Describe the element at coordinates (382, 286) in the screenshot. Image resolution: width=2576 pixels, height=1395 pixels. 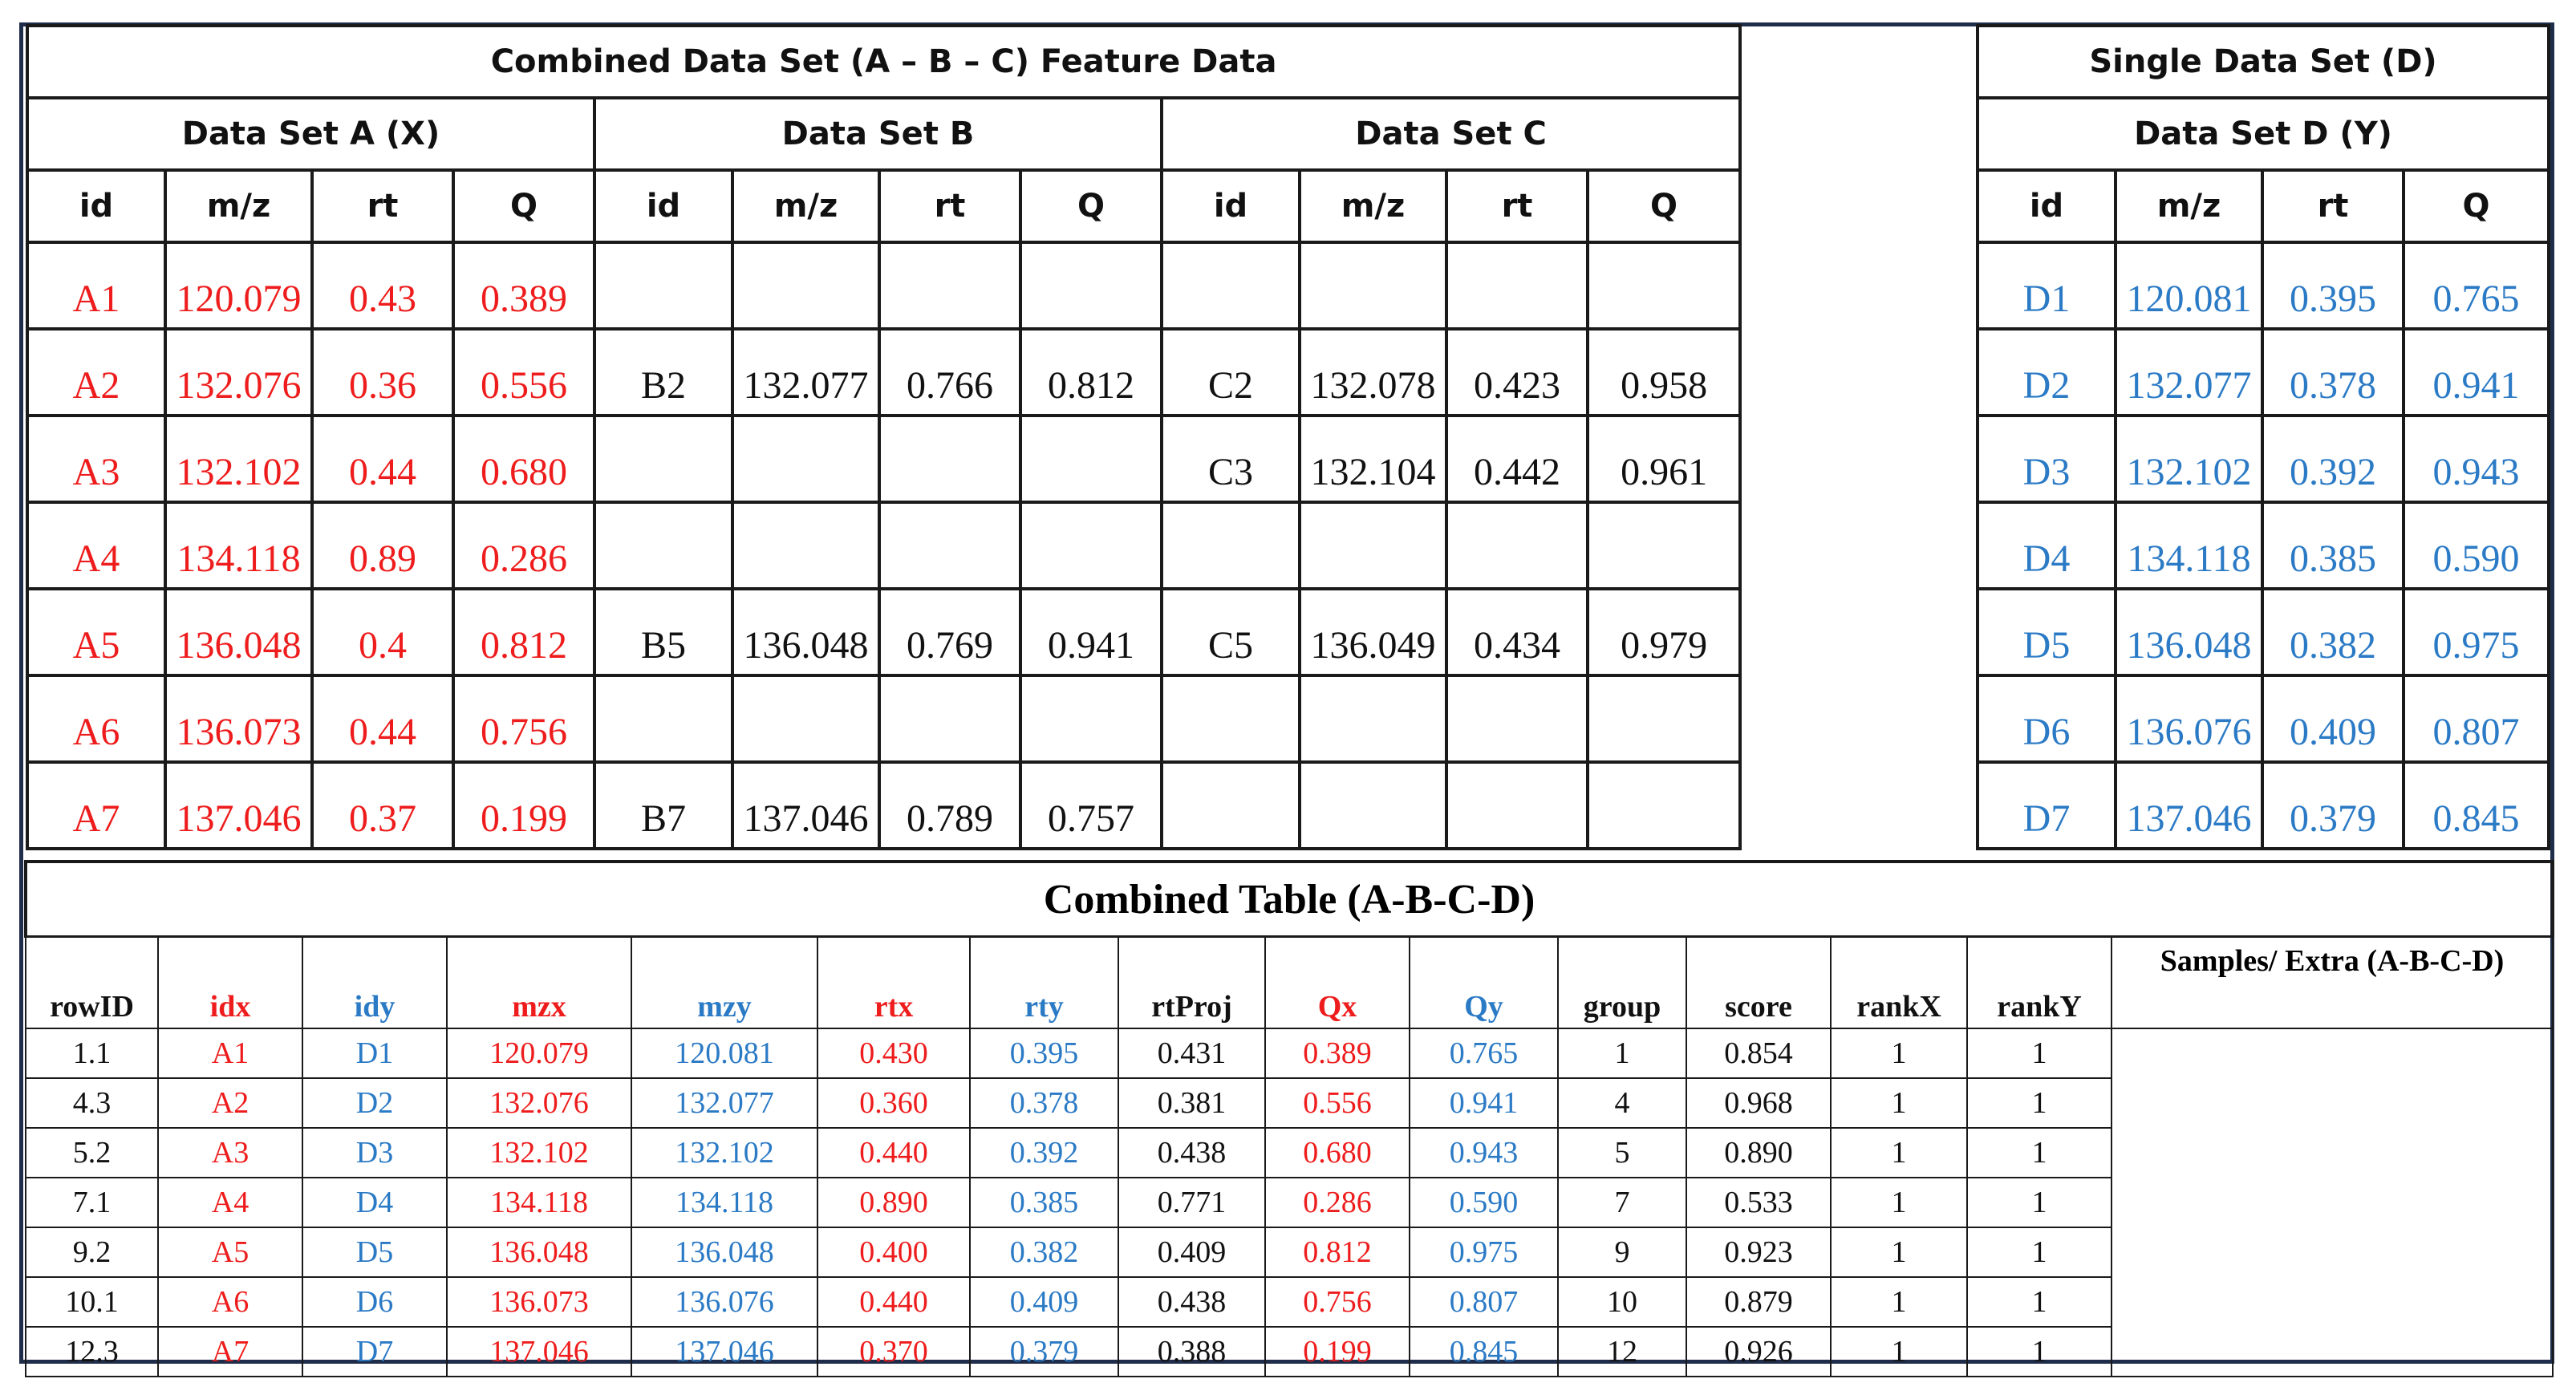
I see `table-cell: 0.43` at that location.